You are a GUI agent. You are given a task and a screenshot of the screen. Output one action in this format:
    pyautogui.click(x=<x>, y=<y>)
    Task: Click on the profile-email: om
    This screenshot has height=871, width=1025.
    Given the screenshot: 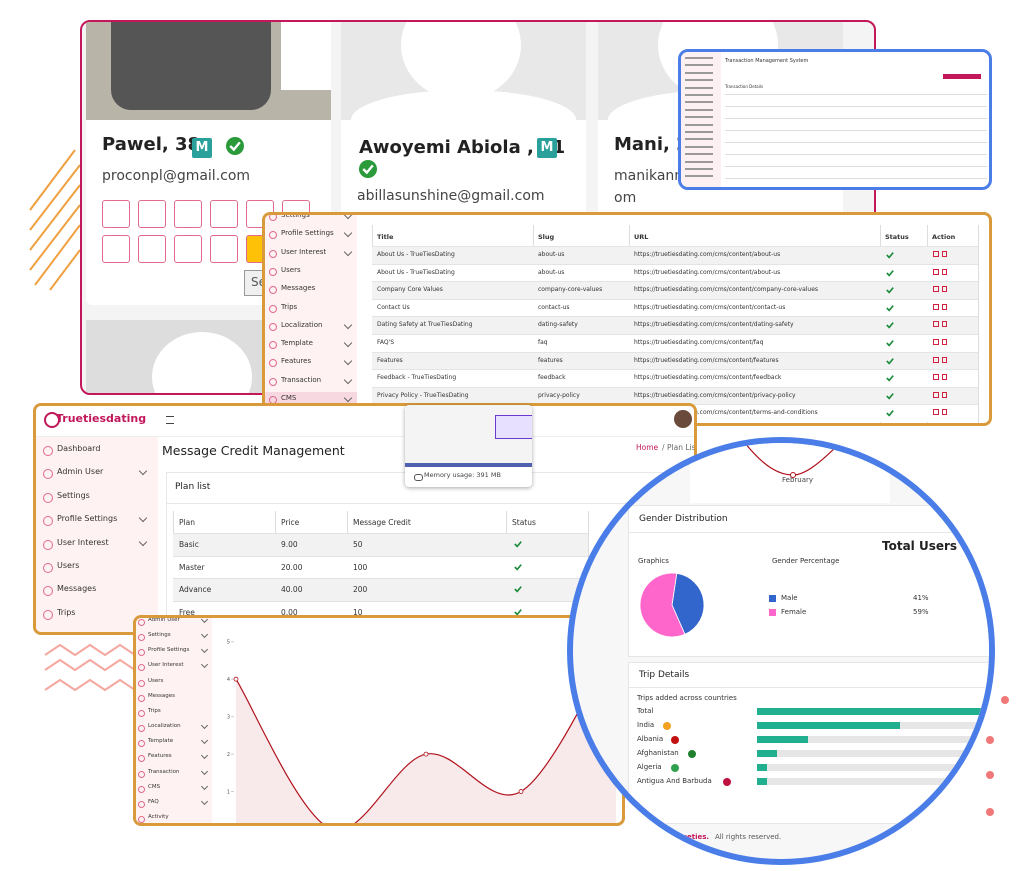 What is the action you would take?
    pyautogui.click(x=625, y=198)
    